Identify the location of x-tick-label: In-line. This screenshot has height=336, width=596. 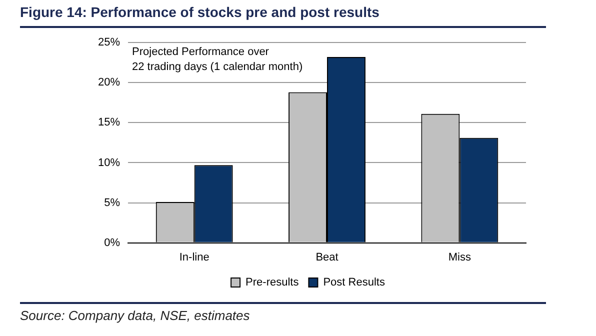
(194, 257).